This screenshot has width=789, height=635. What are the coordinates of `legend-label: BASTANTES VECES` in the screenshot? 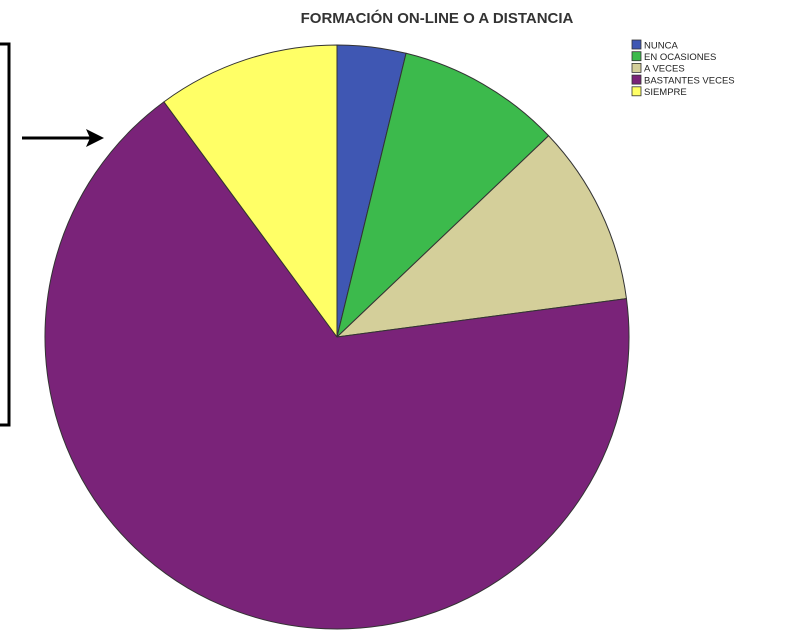 It's located at (689, 80).